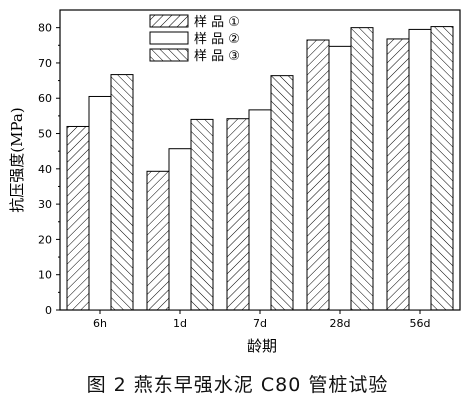  What do you see at coordinates (260, 323) in the screenshot?
I see `x-tick-label: 7d` at bounding box center [260, 323].